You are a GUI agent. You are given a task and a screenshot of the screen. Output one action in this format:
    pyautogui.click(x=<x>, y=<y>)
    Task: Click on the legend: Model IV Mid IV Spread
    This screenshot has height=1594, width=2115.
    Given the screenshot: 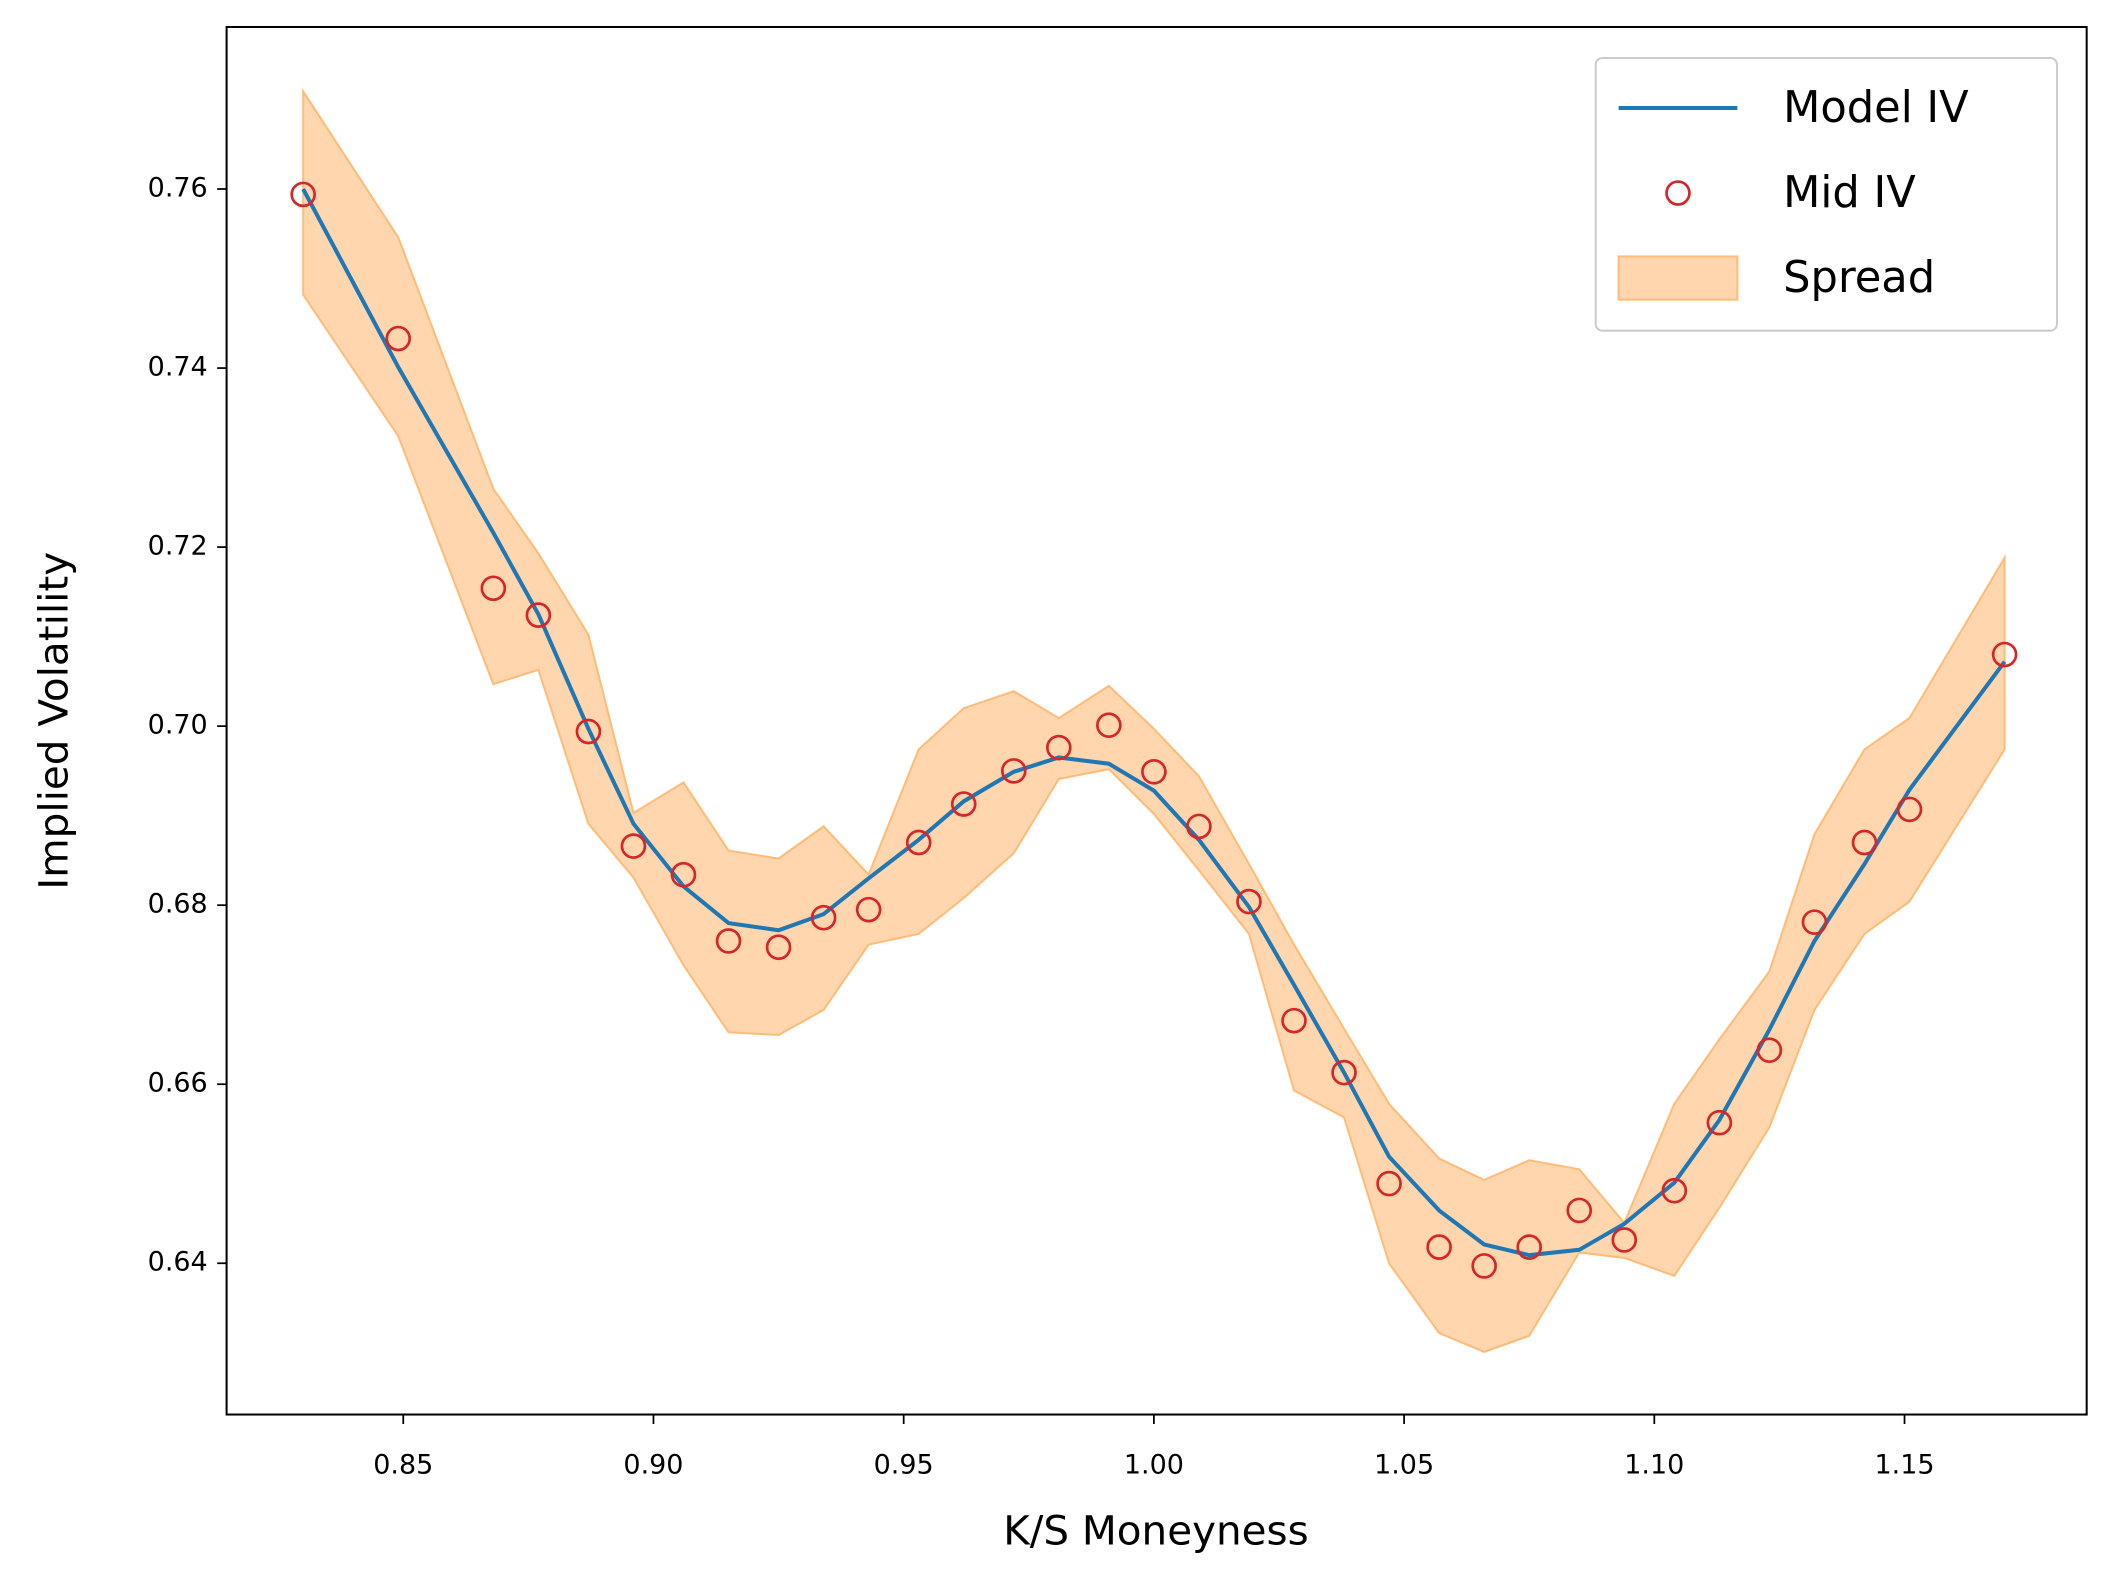 What is the action you would take?
    pyautogui.click(x=1826, y=194)
    